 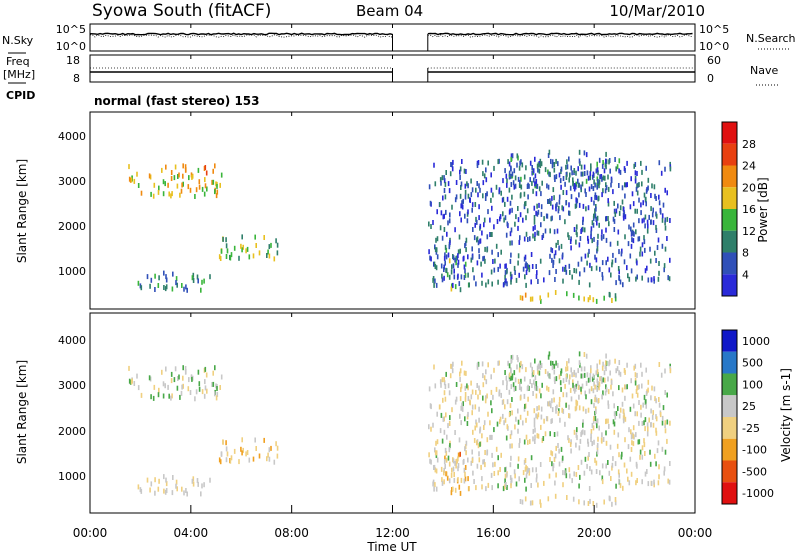 I want to click on freq-left-tick-bottom: 8, so click(x=76, y=78).